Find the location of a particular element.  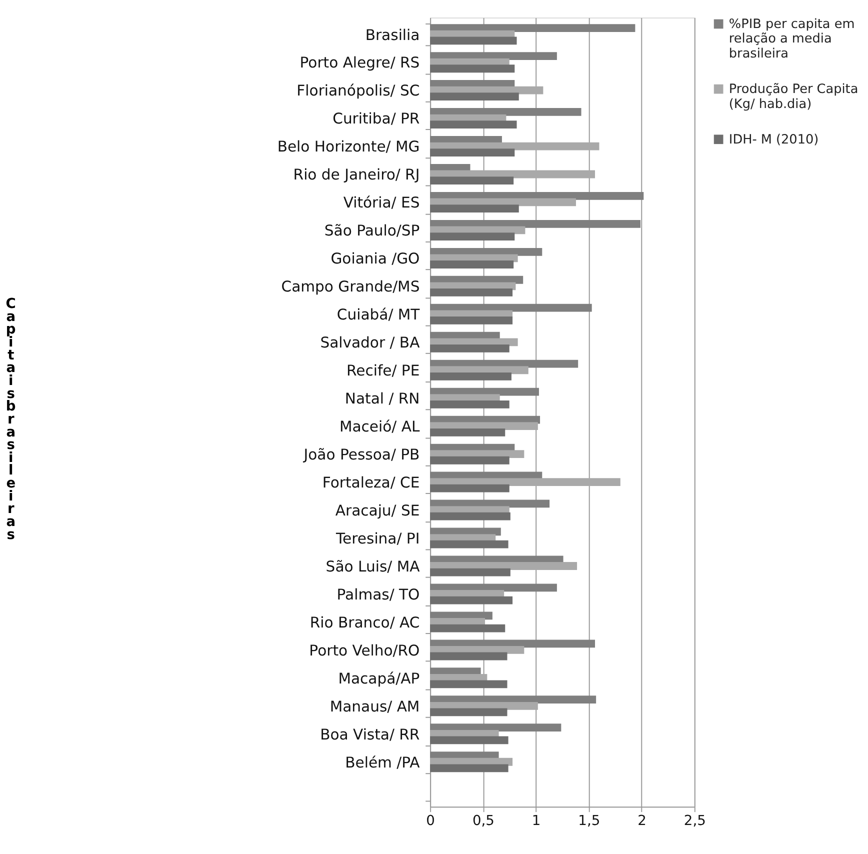

y-tick-label: Maceió/ AL is located at coordinates (379, 427).